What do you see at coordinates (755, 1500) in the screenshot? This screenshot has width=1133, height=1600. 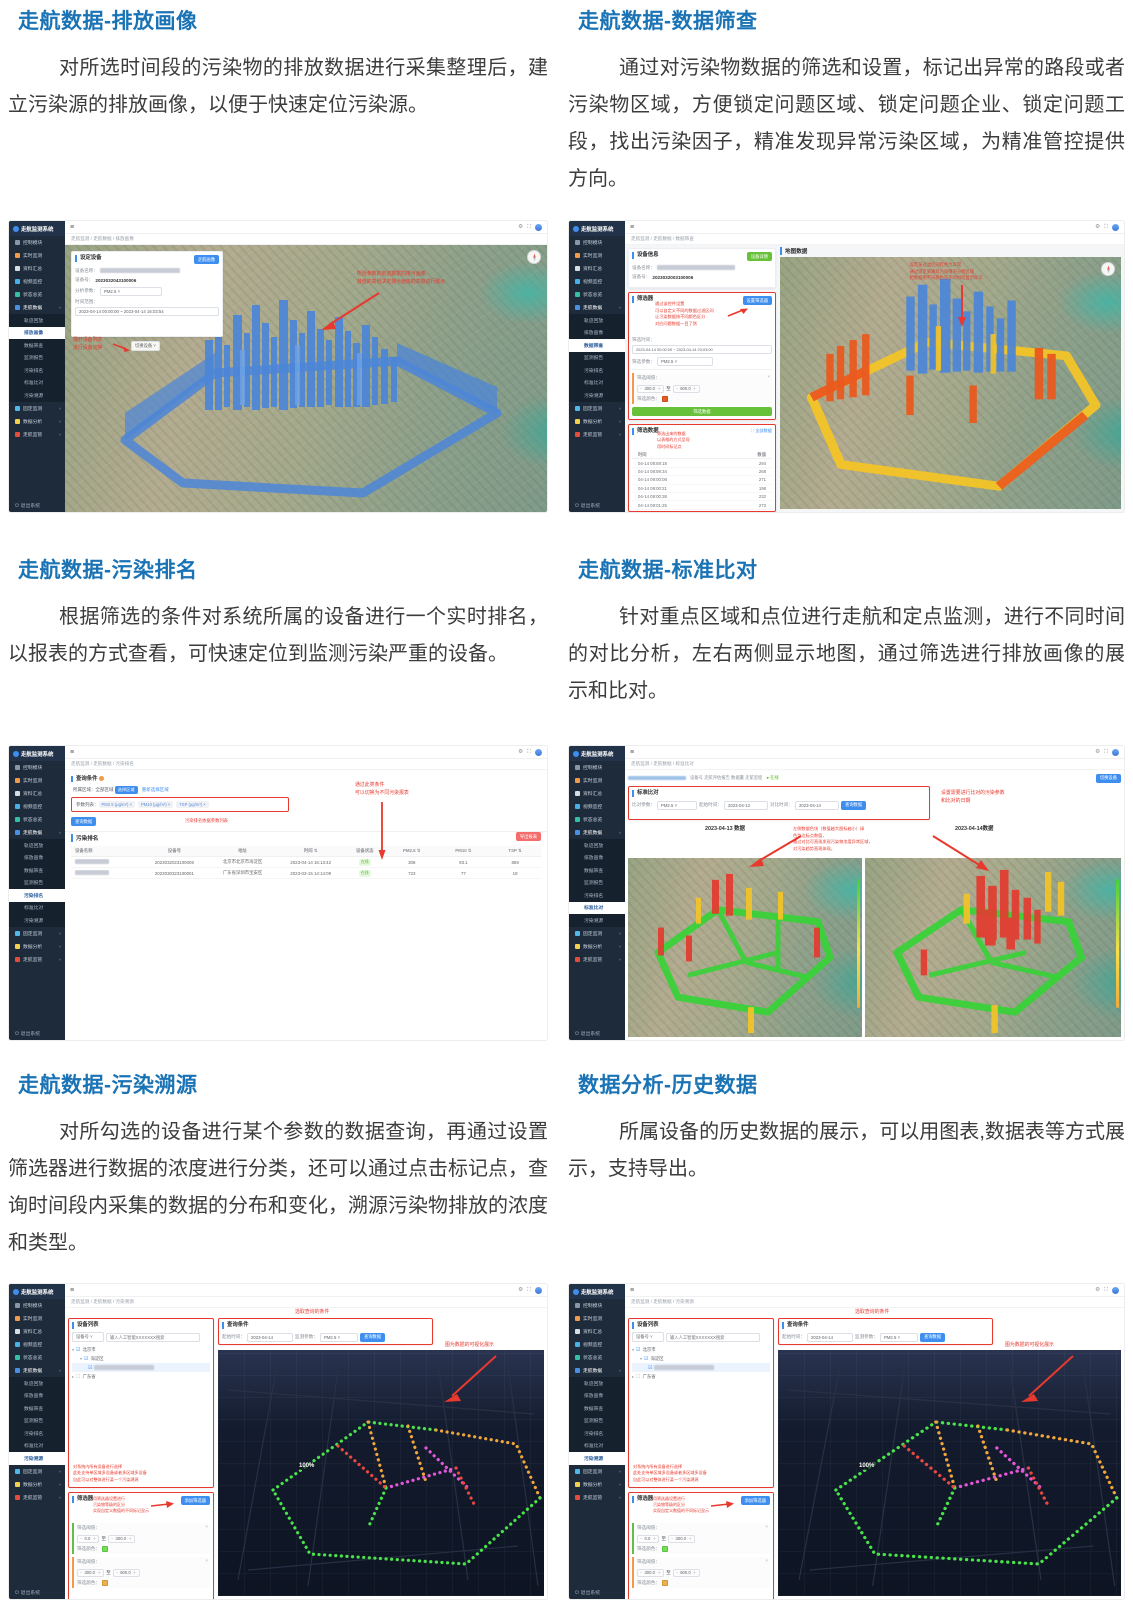 I see `add-filter-button: 添加筛选器` at bounding box center [755, 1500].